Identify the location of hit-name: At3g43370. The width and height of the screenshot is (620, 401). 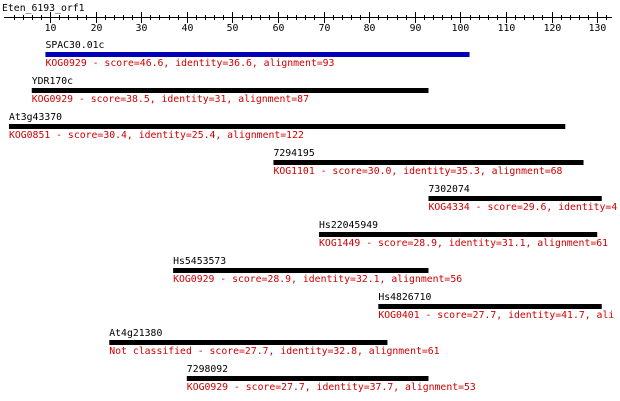
(35, 117).